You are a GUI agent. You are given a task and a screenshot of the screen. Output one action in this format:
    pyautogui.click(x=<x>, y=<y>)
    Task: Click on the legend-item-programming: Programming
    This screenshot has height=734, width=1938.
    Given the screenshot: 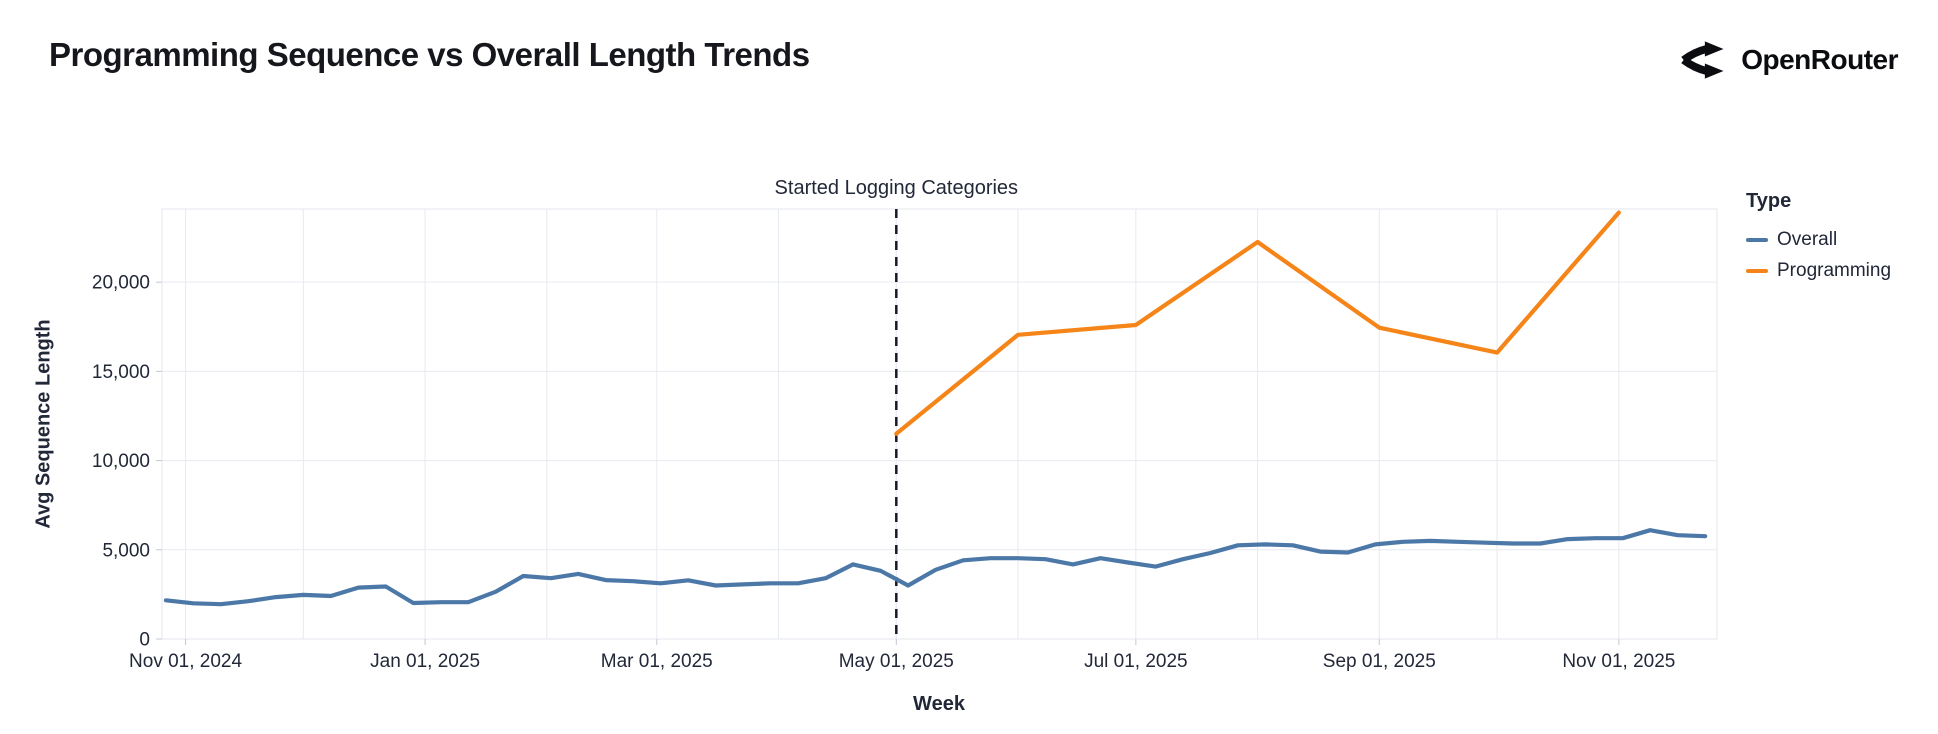 What is the action you would take?
    pyautogui.click(x=1841, y=271)
    